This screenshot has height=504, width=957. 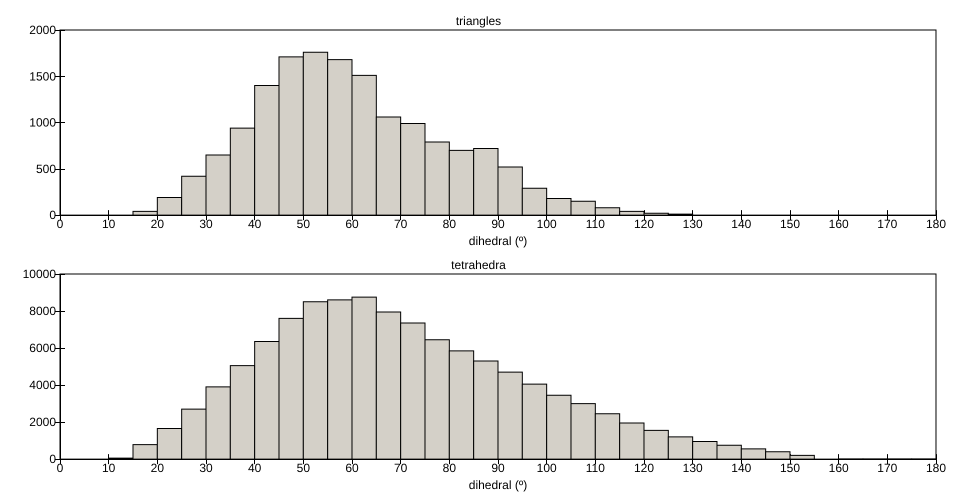 What do you see at coordinates (42, 123) in the screenshot?
I see `y-tick-label: 1000` at bounding box center [42, 123].